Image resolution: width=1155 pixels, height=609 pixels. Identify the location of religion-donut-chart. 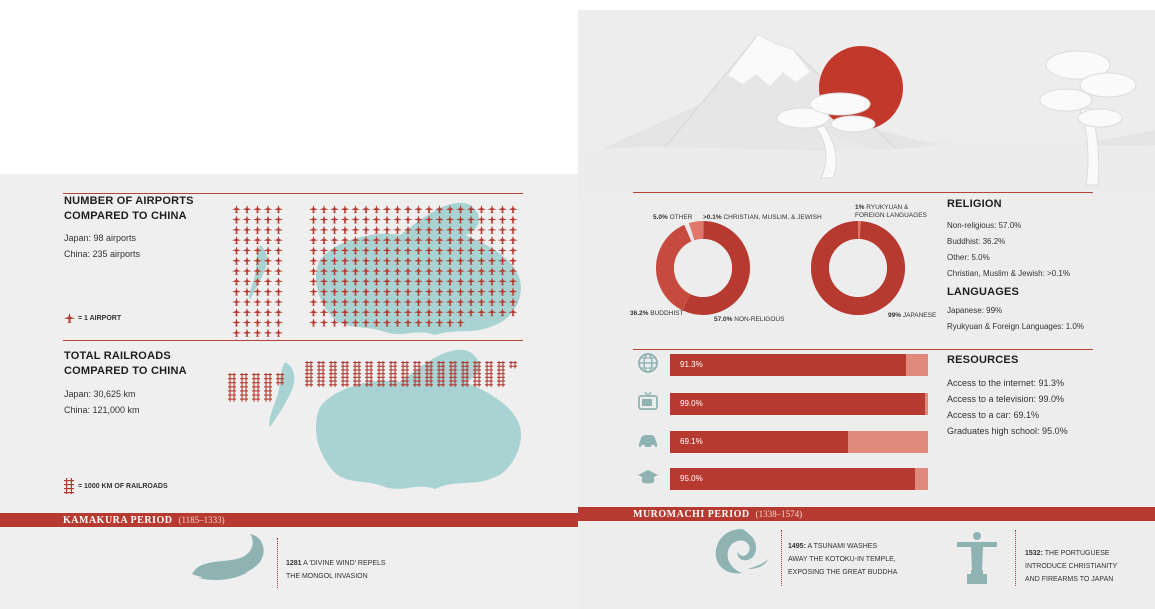
(703, 268).